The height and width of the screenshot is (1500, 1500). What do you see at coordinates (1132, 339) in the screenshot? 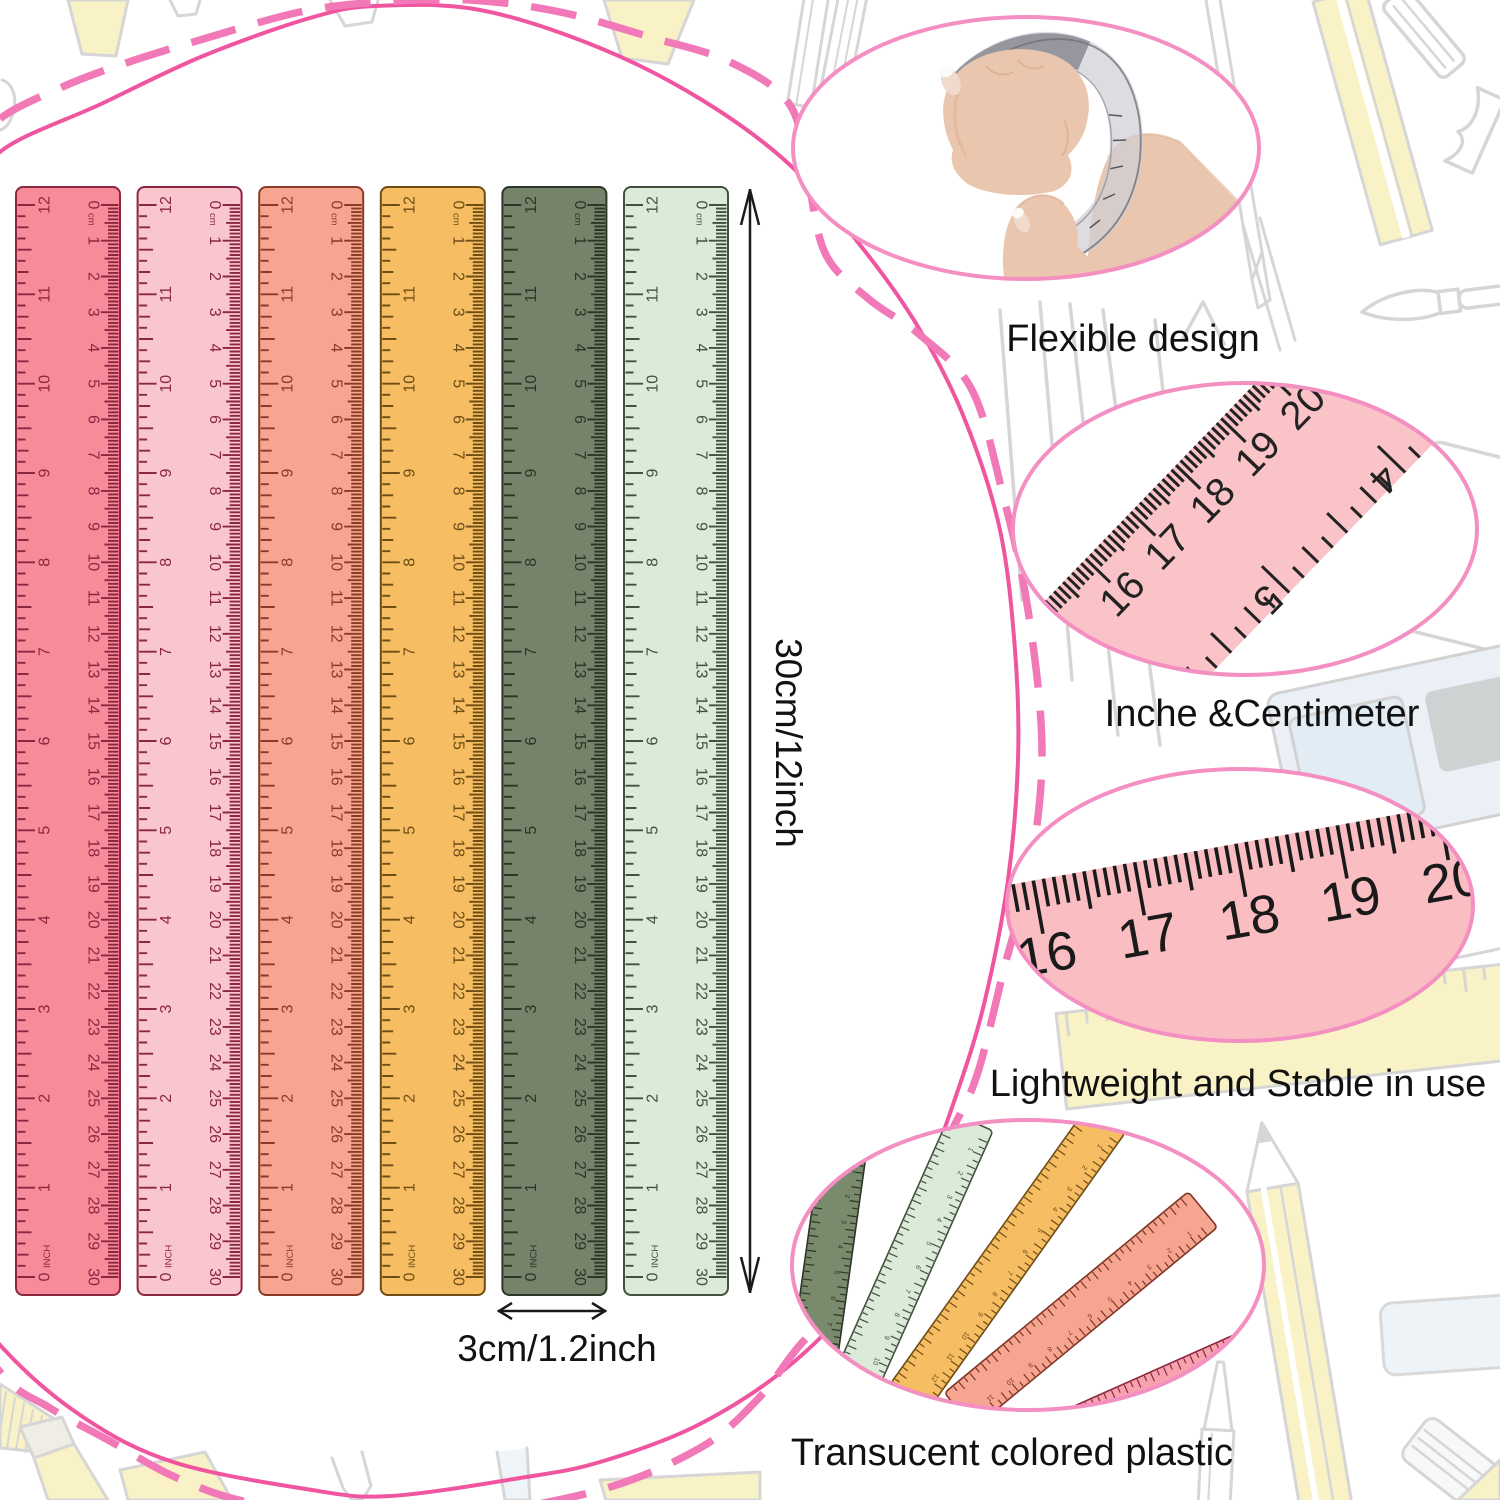
I see `svg-text: Flexible design` at bounding box center [1132, 339].